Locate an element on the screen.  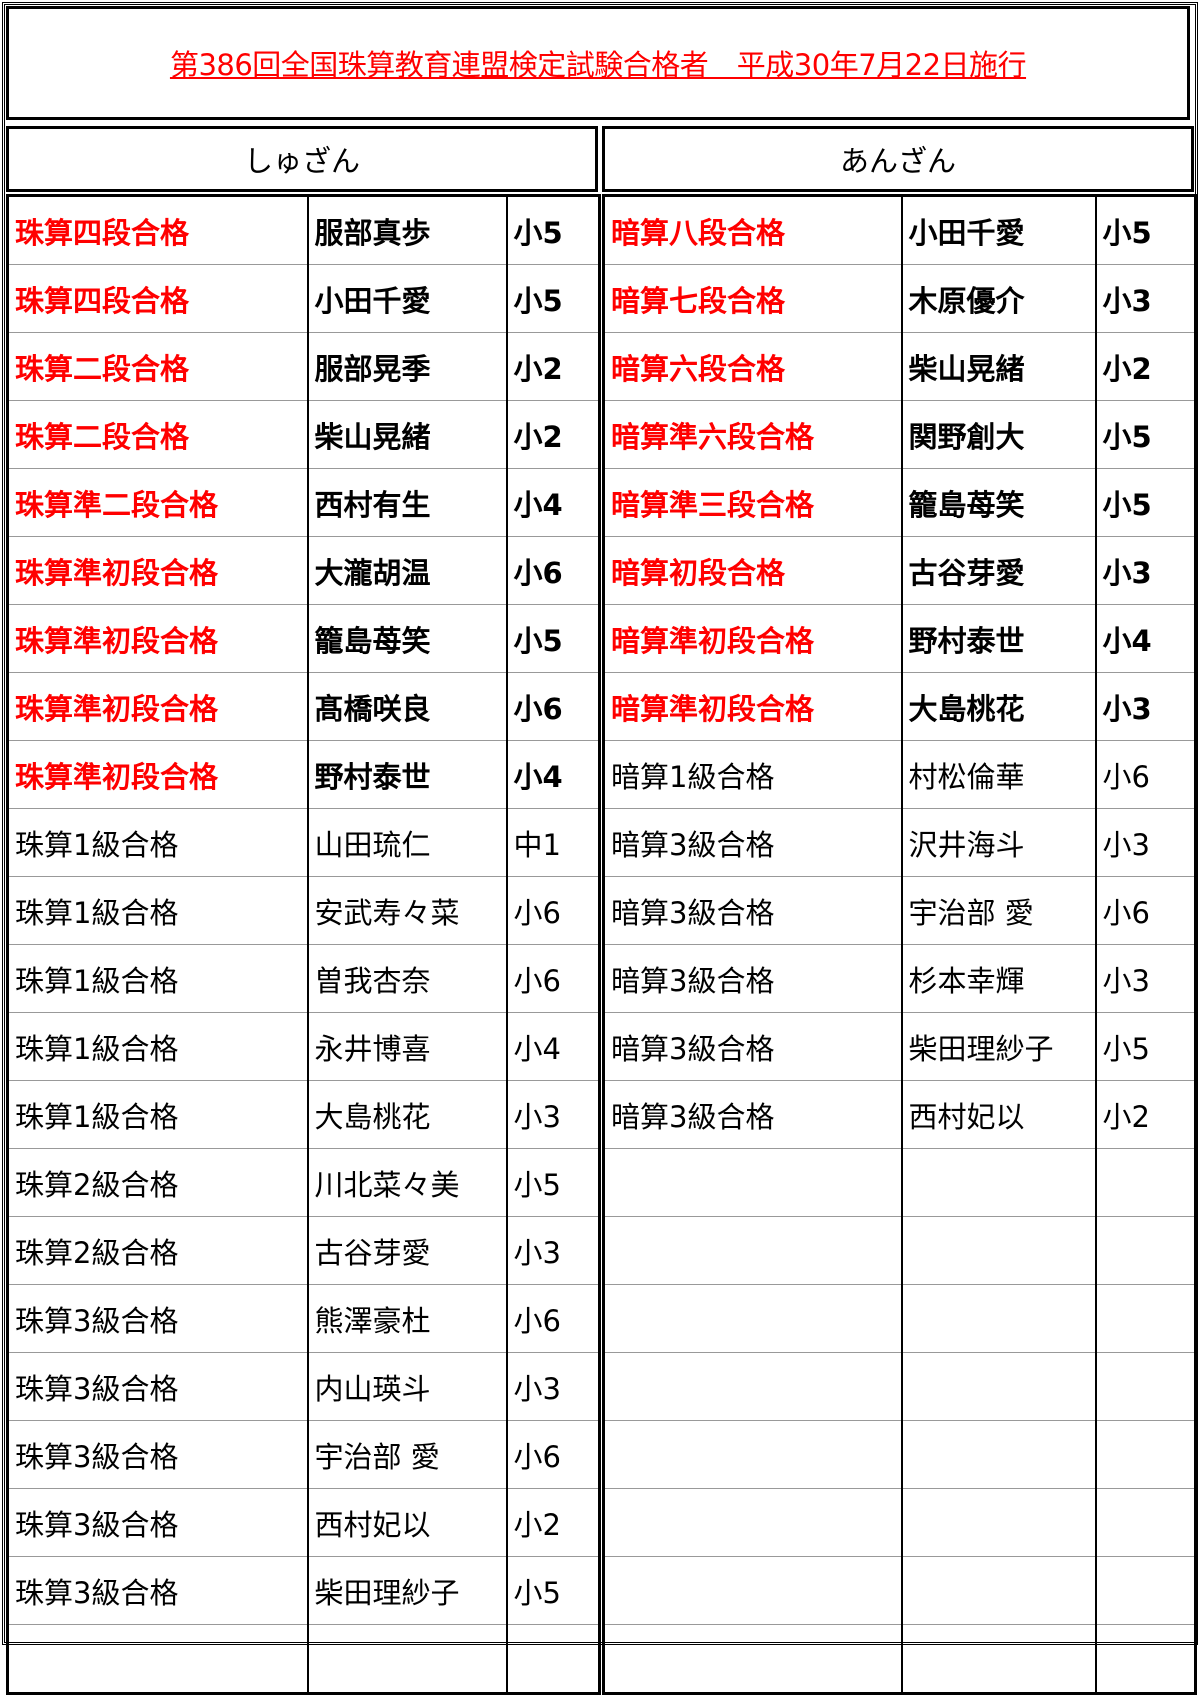
page-title: 第386回全国珠算教育連盟検定試験合格者 平成30年7月22日施行 is located at coordinates (598, 65).